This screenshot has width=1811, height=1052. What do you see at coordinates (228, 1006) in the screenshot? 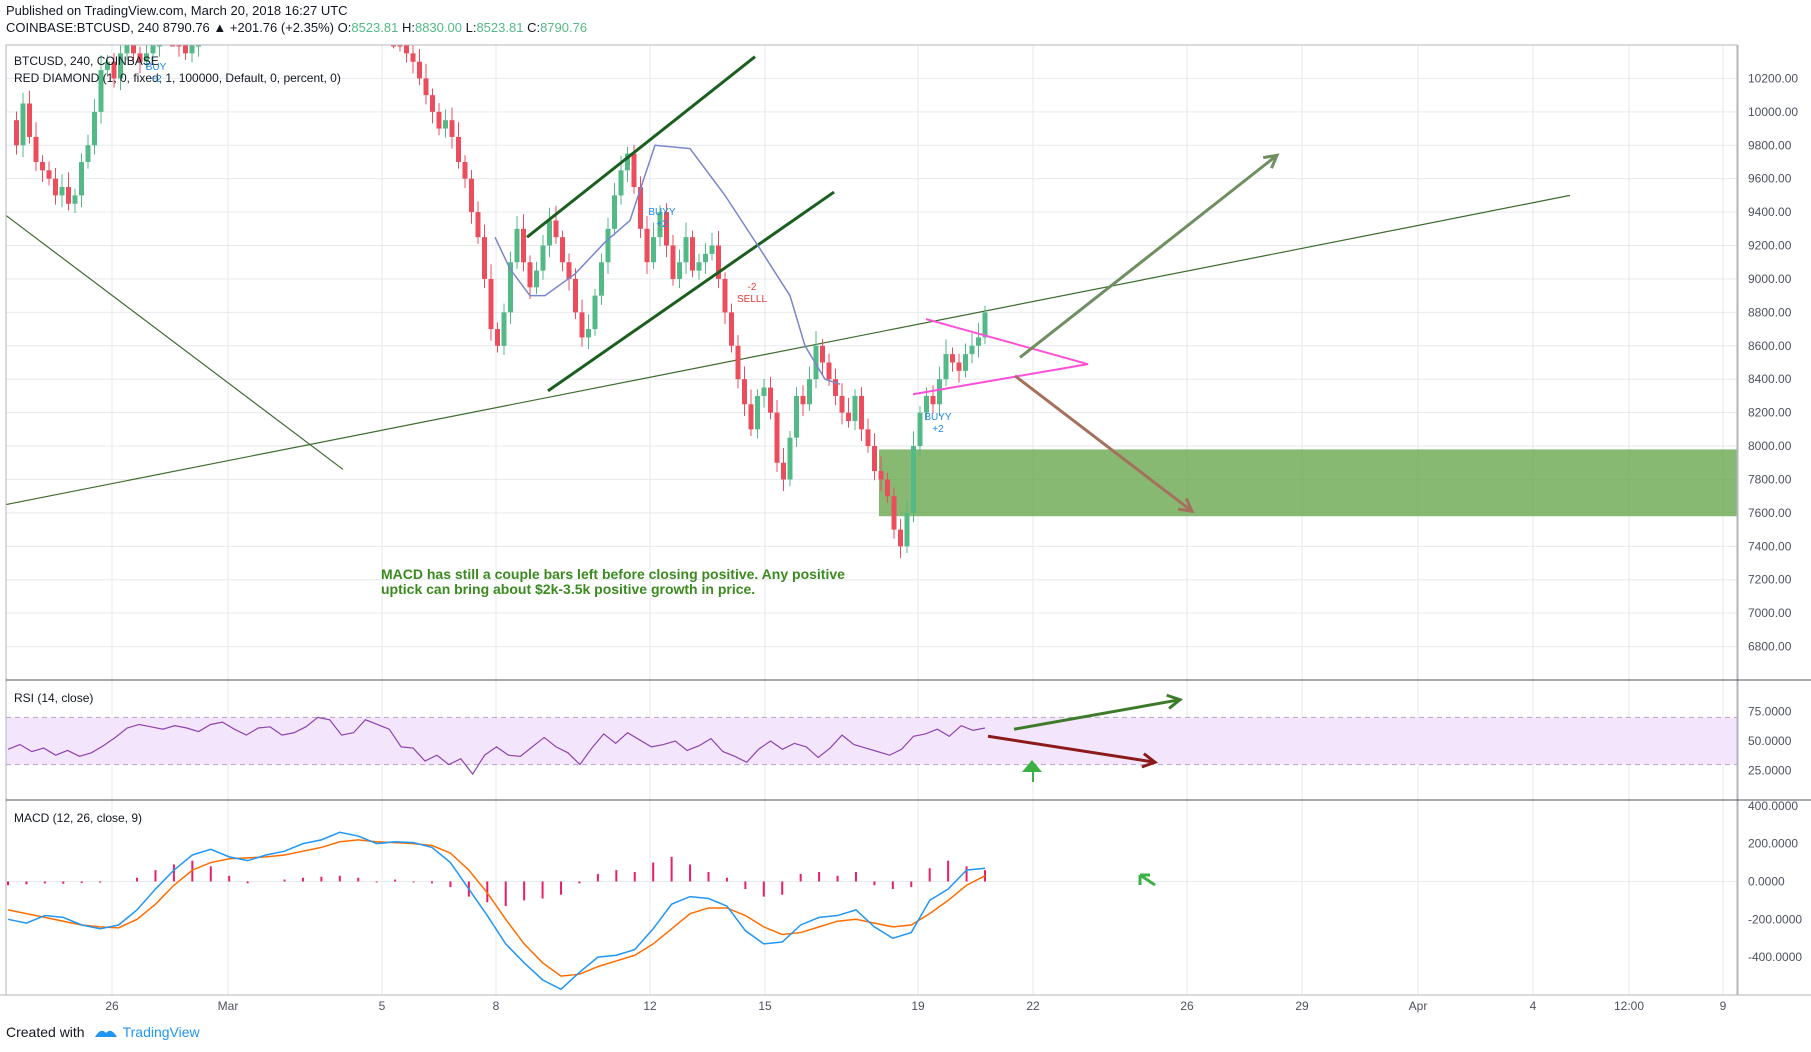
I see `x-tick-label: Mar` at bounding box center [228, 1006].